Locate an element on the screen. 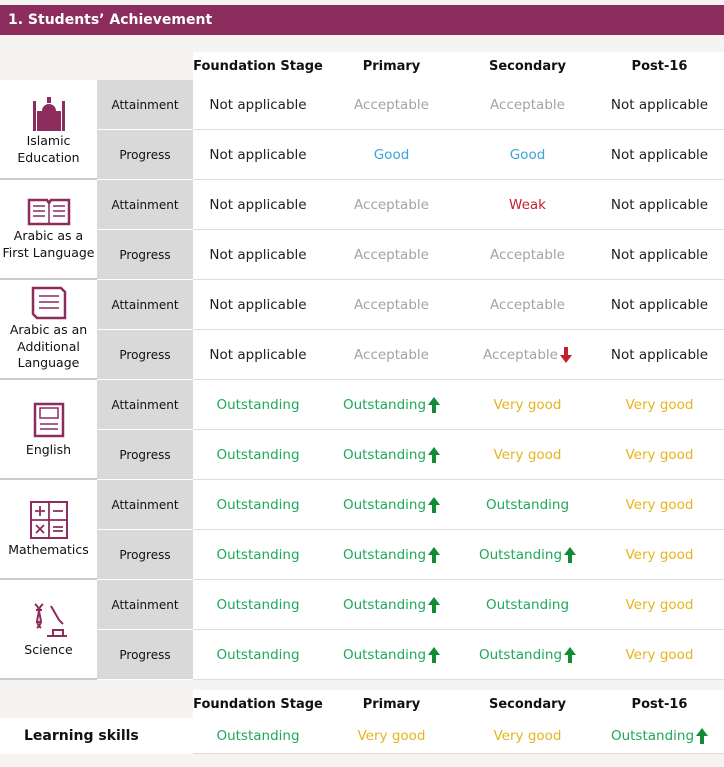 Image resolution: width=724 pixels, height=767 pixels. rating-cell: Weak is located at coordinates (527, 205).